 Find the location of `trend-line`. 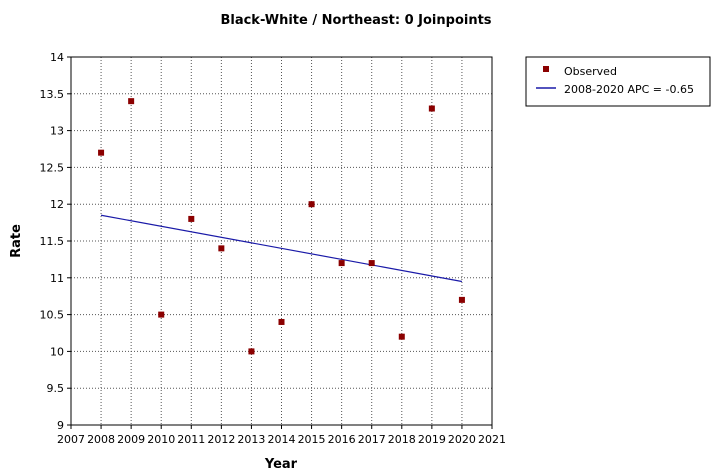

trend-line is located at coordinates (281, 248).